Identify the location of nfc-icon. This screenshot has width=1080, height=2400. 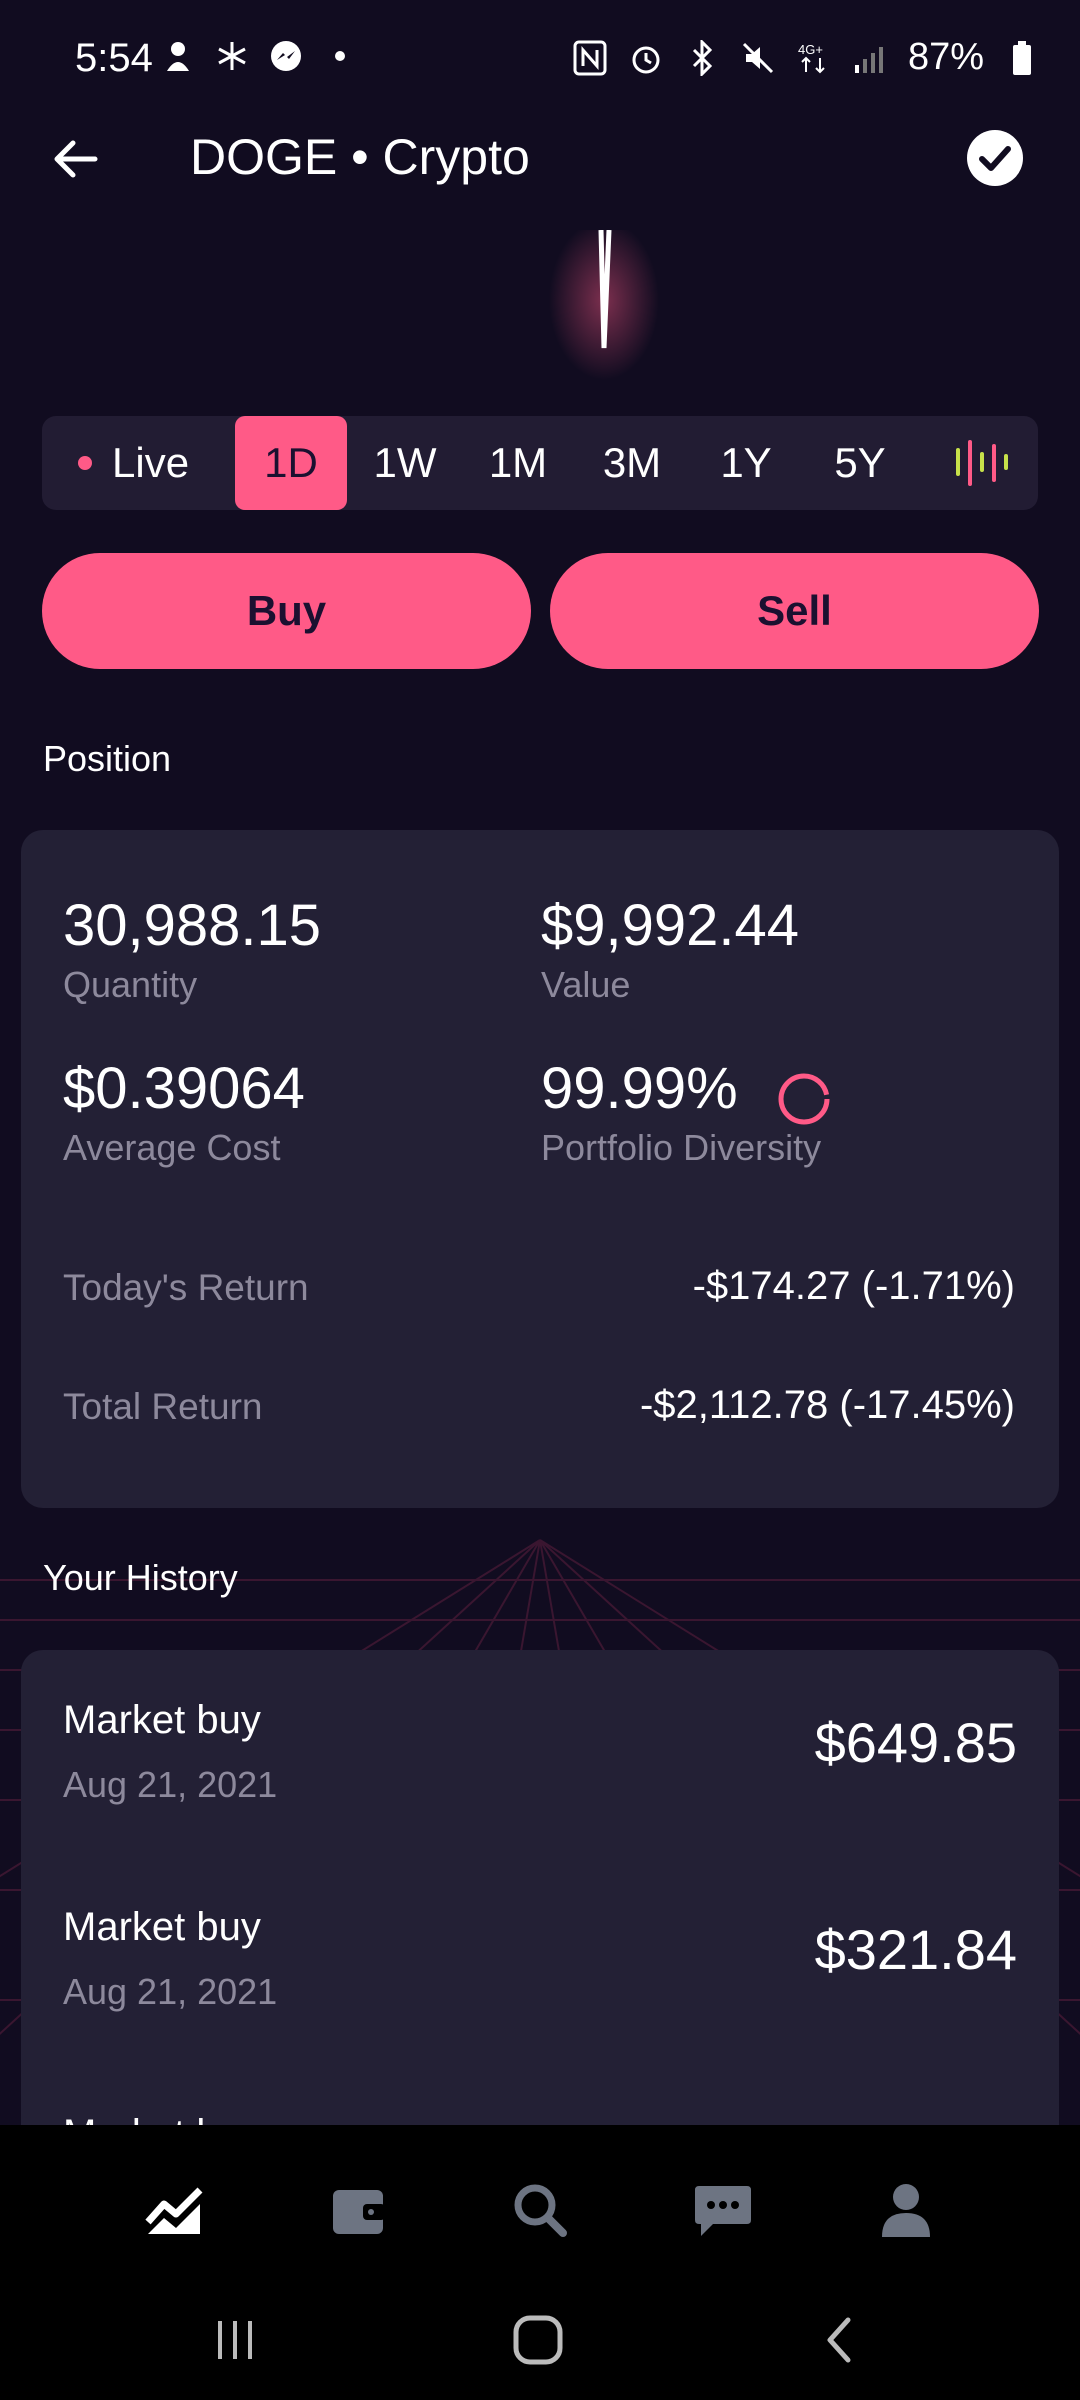
(590, 58).